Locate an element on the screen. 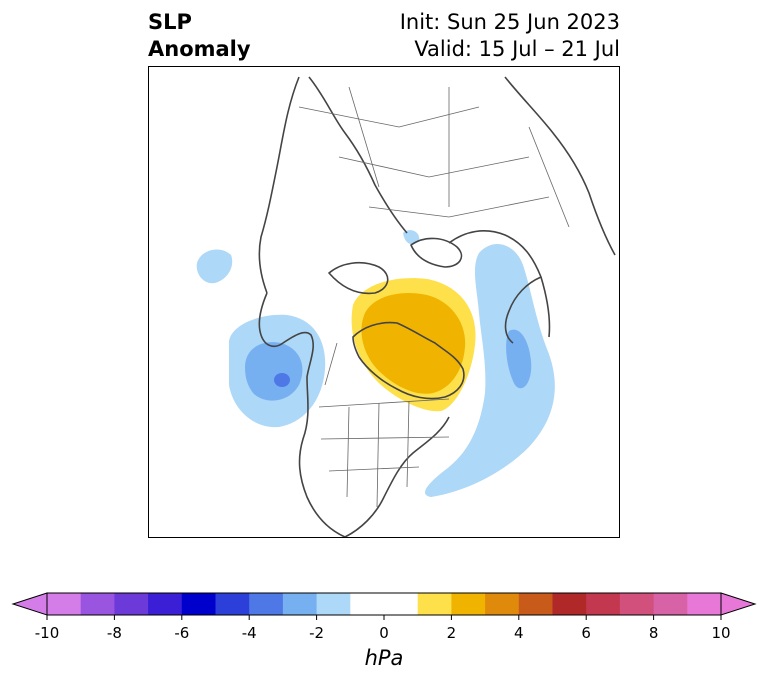 The width and height of the screenshot is (768, 684). title-line-1: SLP is located at coordinates (170, 22).